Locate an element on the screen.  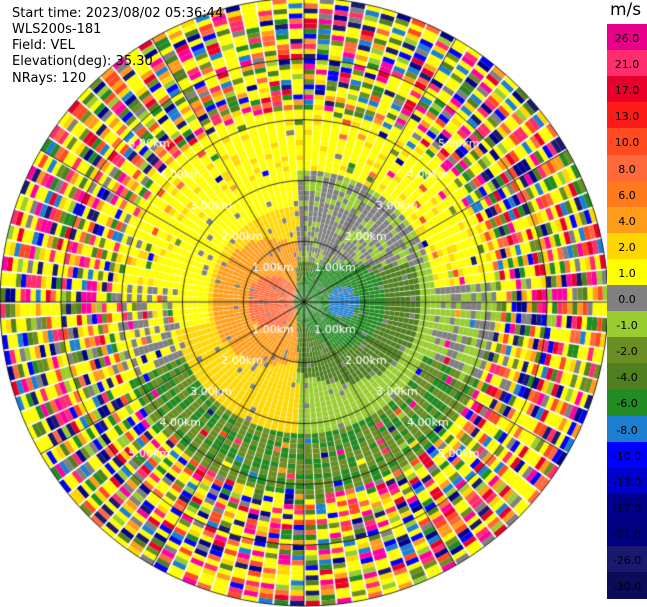
colorbar-tick-label: 0.0 is located at coordinates (627, 299).